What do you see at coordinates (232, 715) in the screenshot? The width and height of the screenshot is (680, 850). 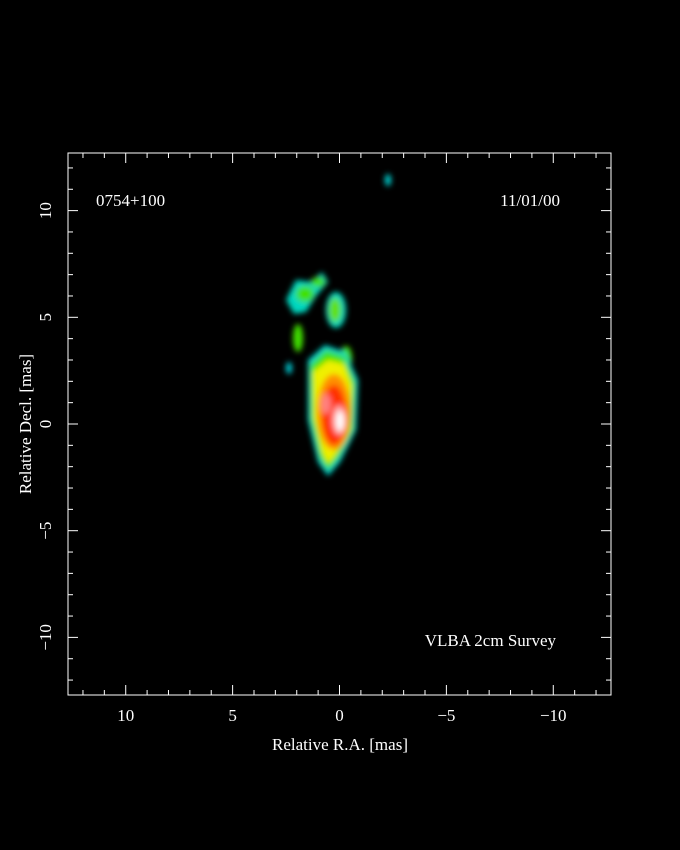 I see `x-tick-label: 5` at bounding box center [232, 715].